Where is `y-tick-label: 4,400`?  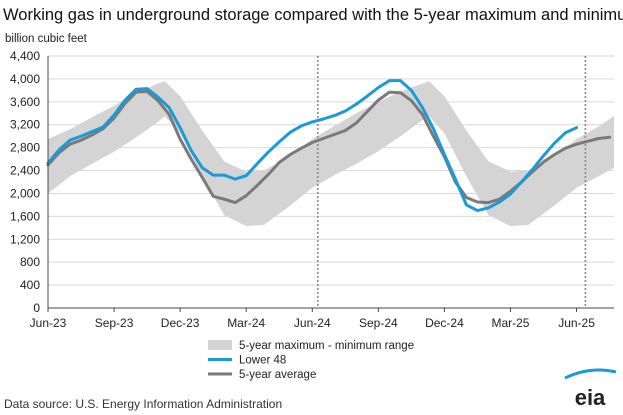 y-tick-label: 4,400 is located at coordinates (25, 56).